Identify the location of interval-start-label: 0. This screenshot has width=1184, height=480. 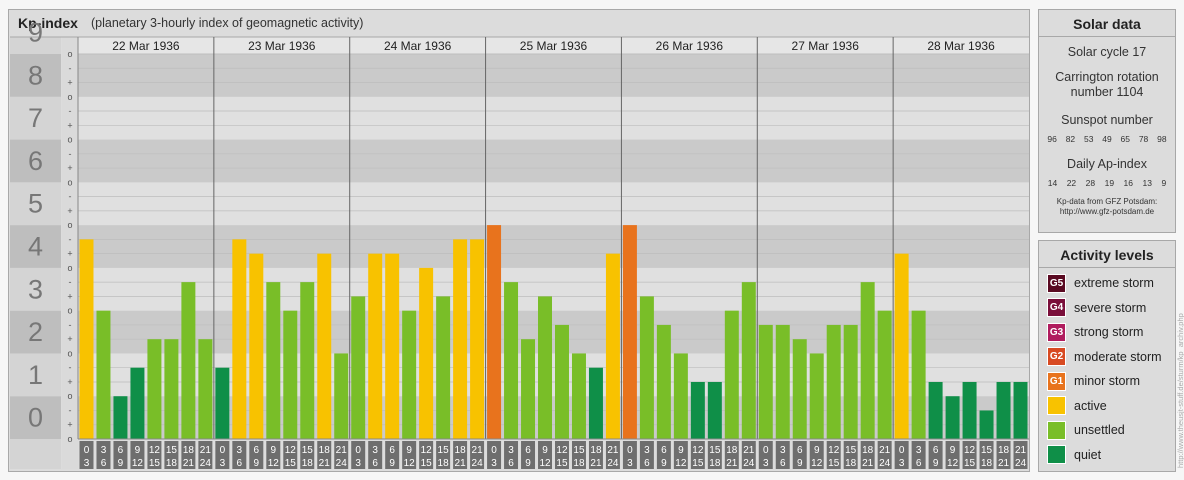
(902, 450).